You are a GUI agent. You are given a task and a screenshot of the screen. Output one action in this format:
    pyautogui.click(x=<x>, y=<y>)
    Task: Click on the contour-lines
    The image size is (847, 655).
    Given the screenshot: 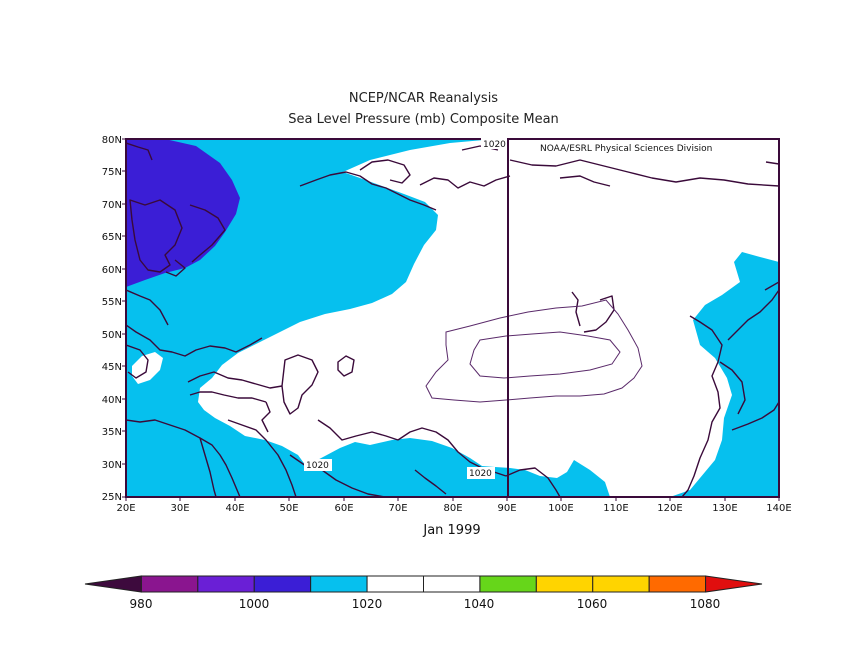 What is the action you would take?
    pyautogui.click(x=534, y=351)
    